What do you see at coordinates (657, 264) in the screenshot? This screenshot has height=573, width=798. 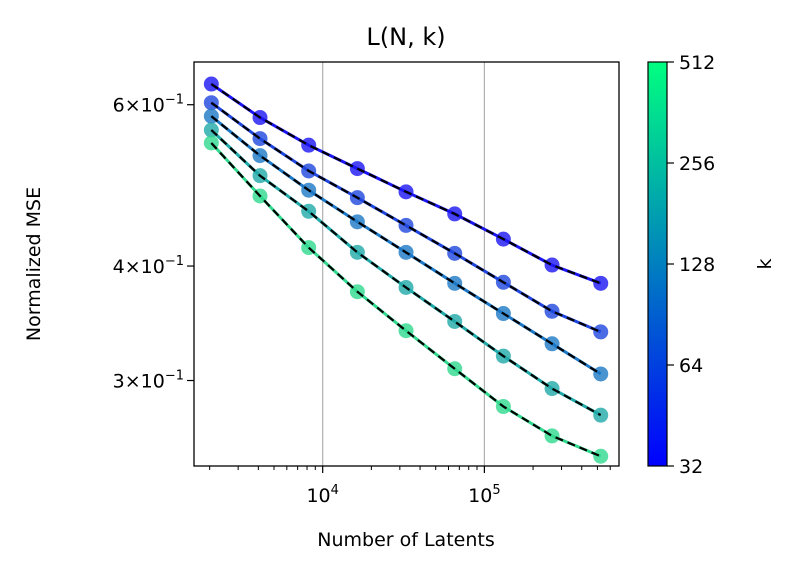 I see `colorbar` at bounding box center [657, 264].